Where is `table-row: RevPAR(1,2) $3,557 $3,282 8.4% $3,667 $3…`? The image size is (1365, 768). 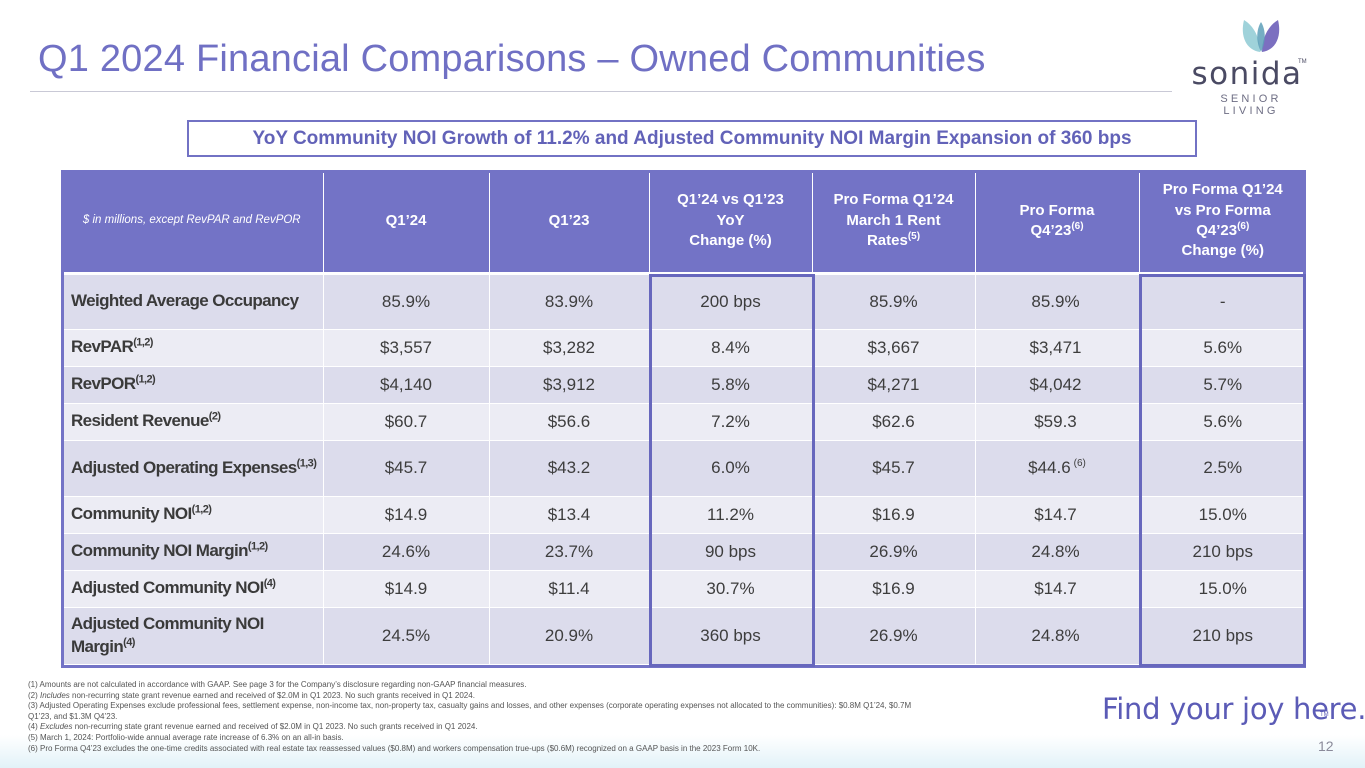
table-row: RevPAR(1,2) $3,557 $3,282 8.4% $3,667 $3… is located at coordinates (683, 348).